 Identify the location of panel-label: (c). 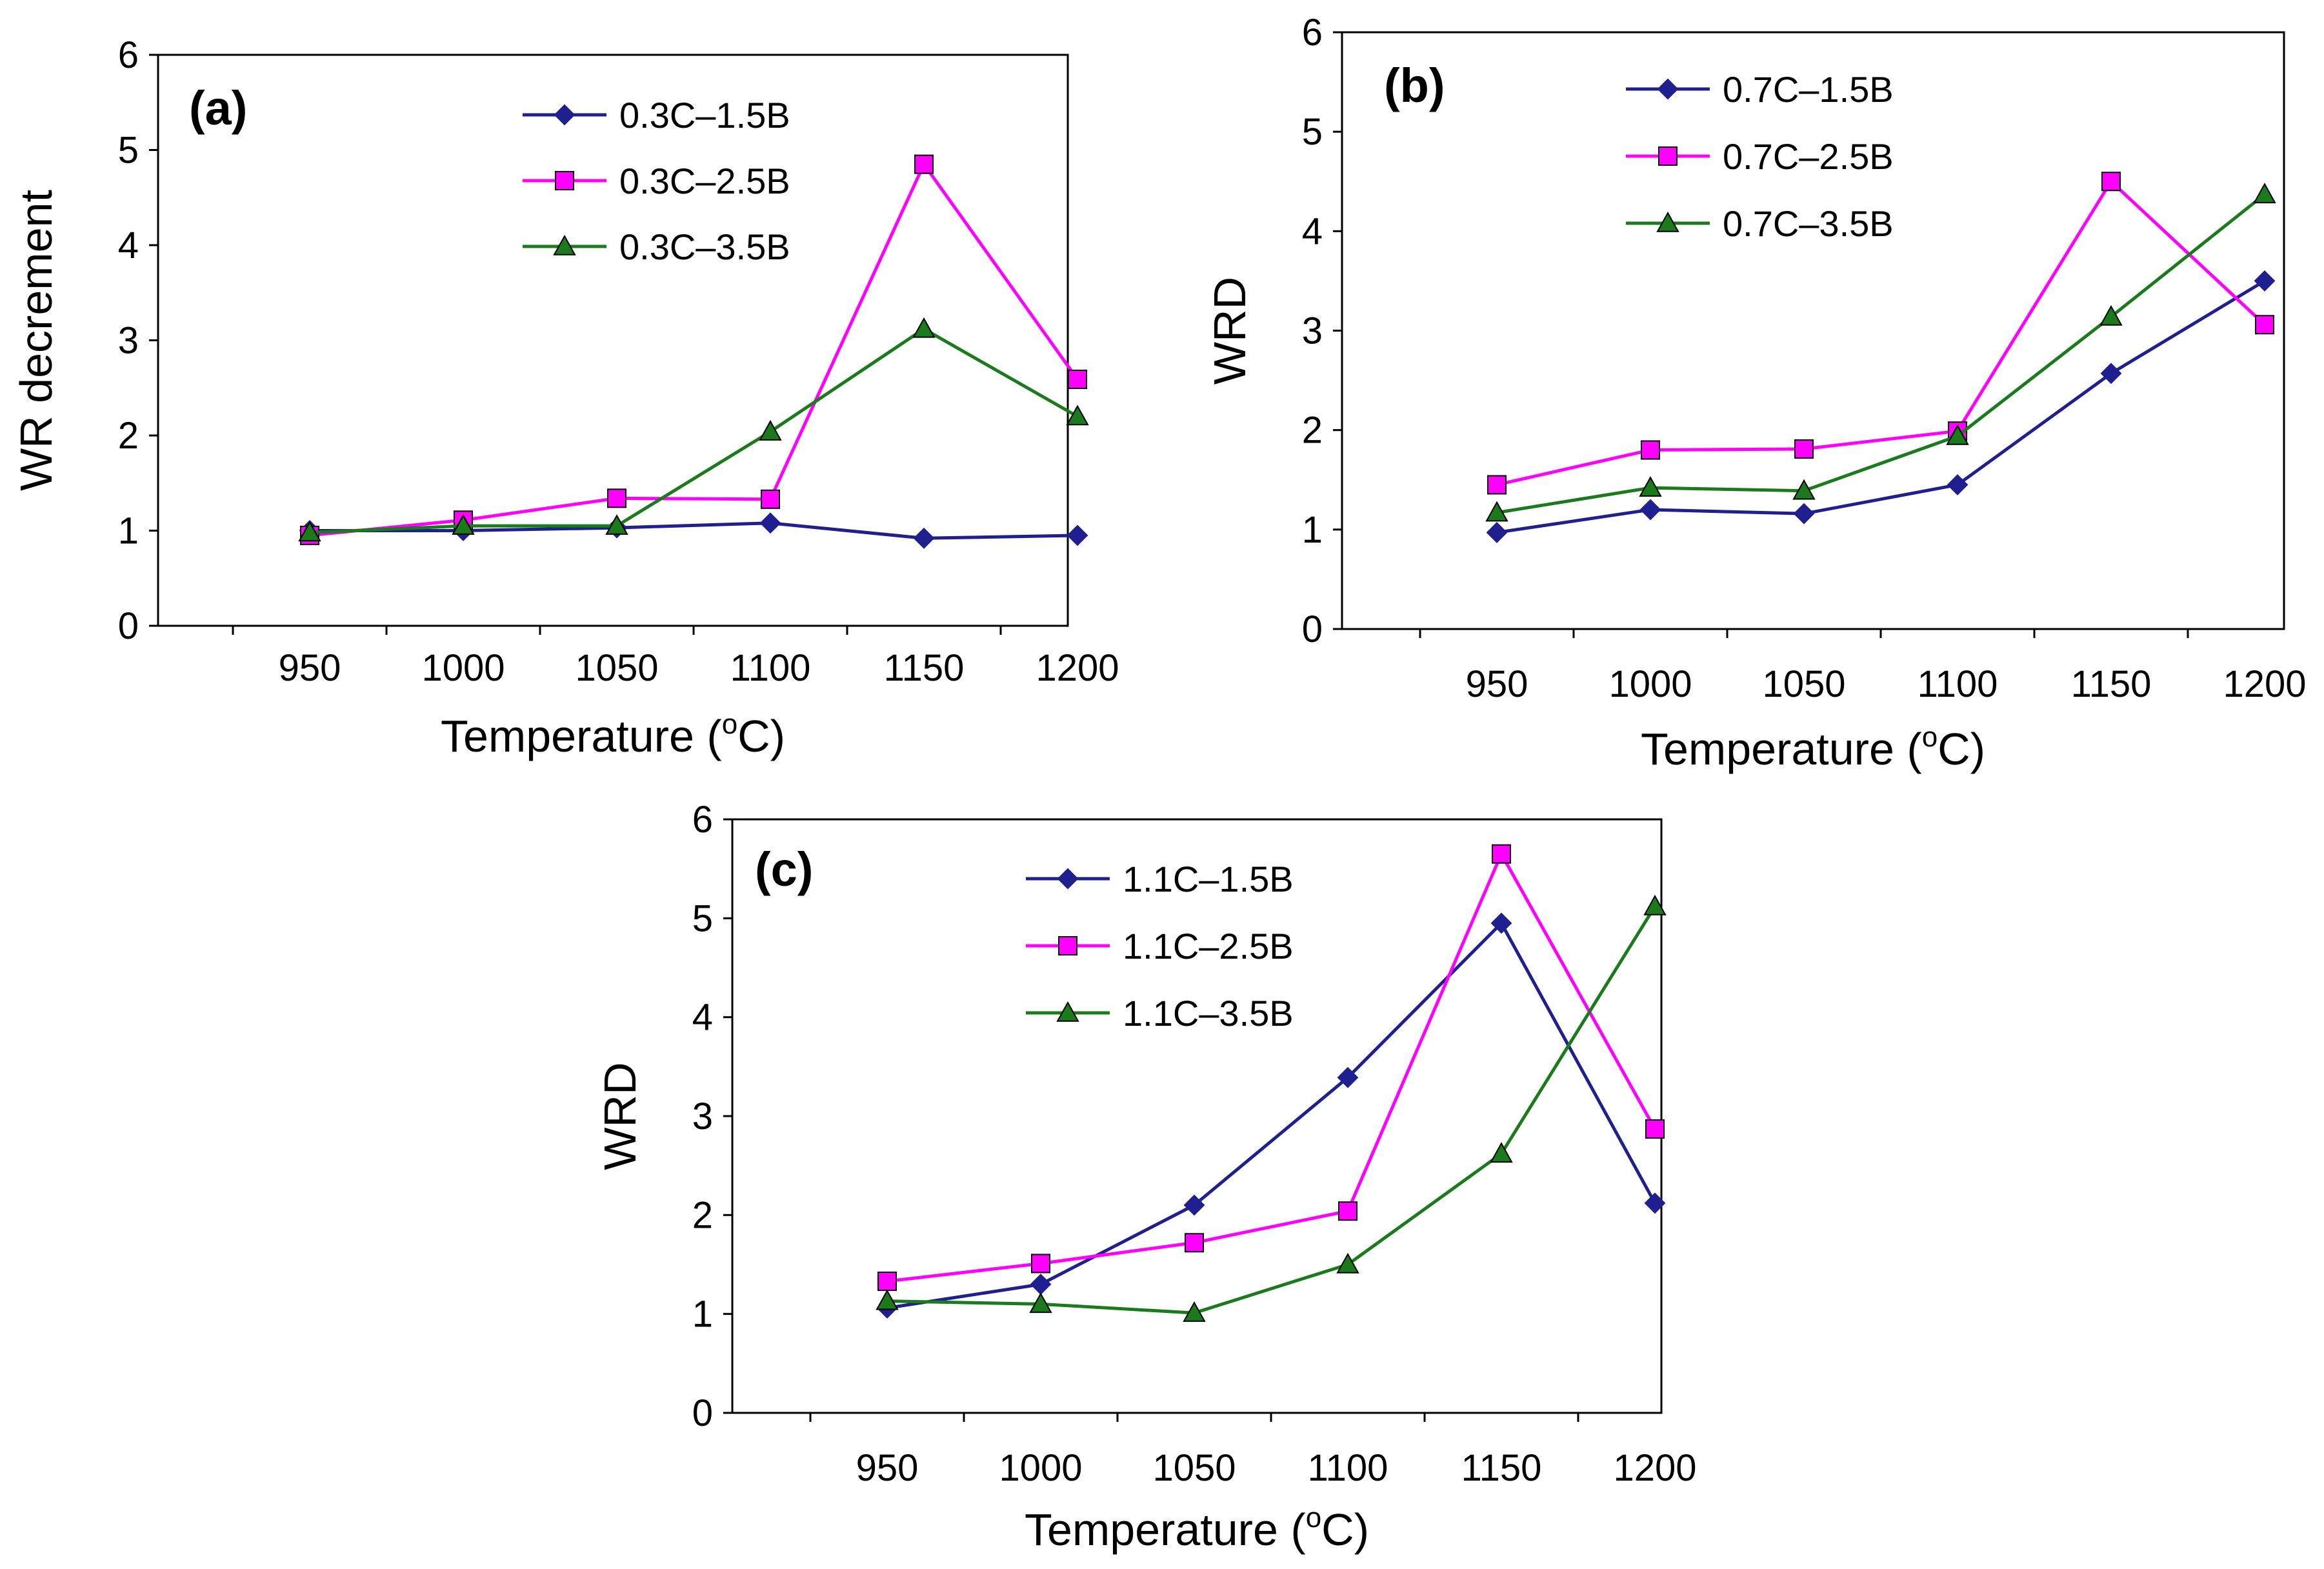
(784, 869).